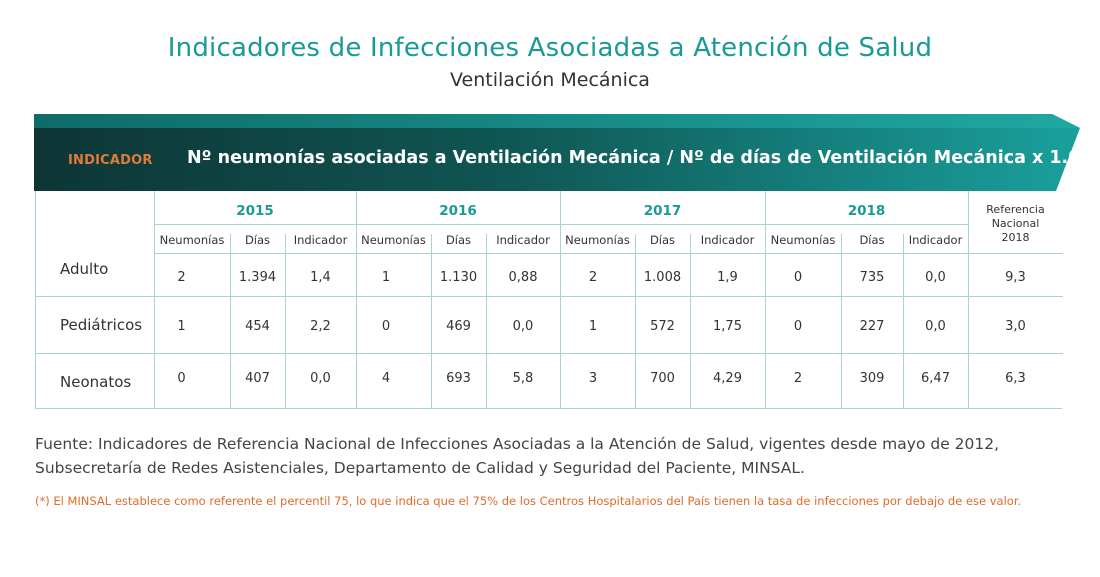 The height and width of the screenshot is (577, 1100). Describe the element at coordinates (320, 326) in the screenshot. I see `table-cell: 2,2` at that location.